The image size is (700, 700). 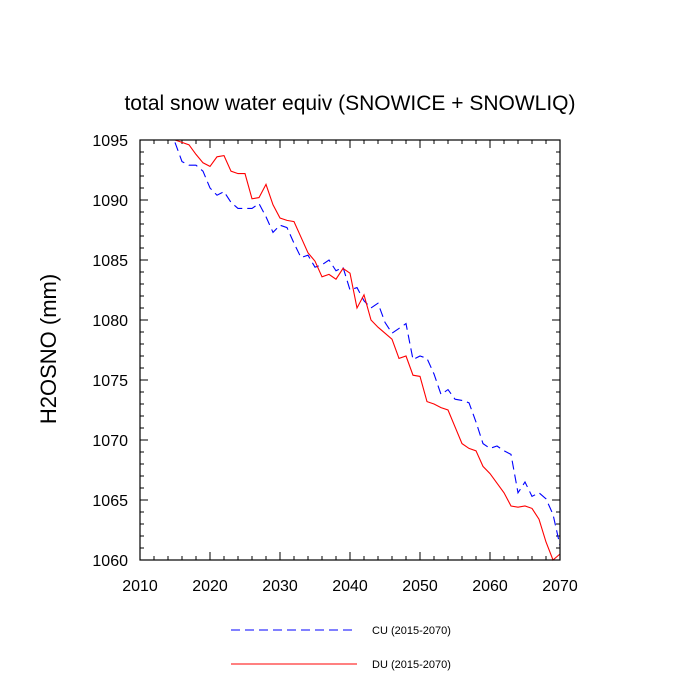 What do you see at coordinates (341, 648) in the screenshot?
I see `legend: CU (2015-2070) DU (2015-2070)` at bounding box center [341, 648].